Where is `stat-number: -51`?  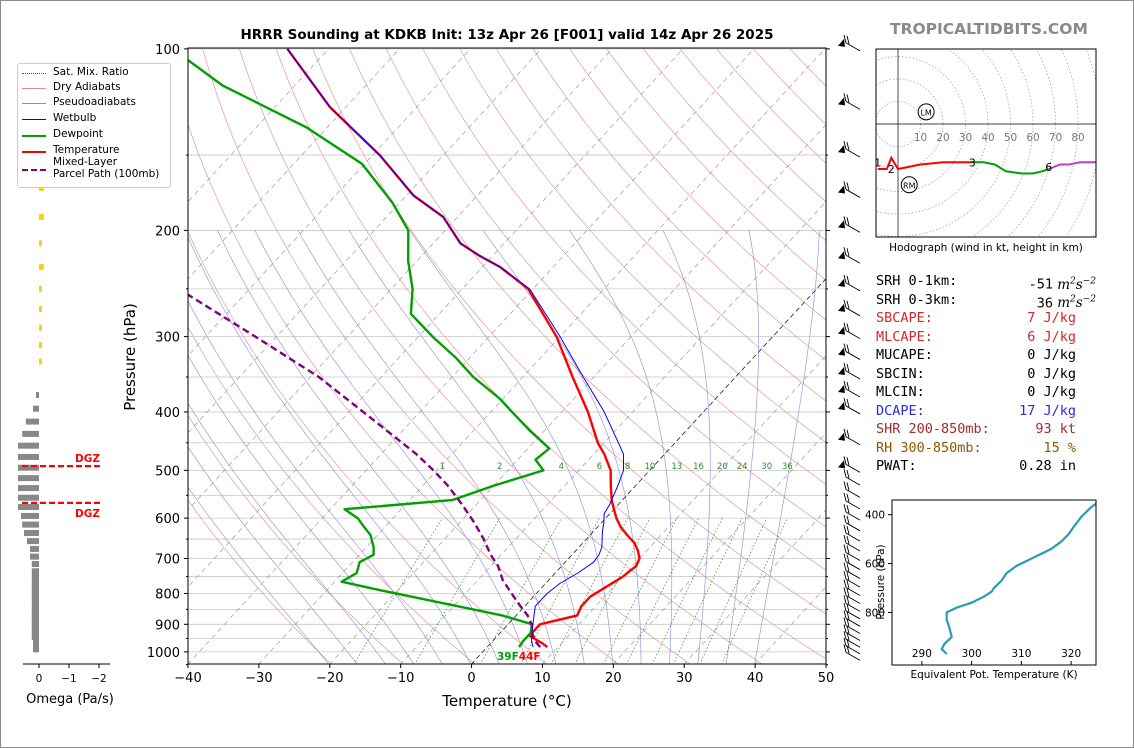 stat-number: -51 is located at coordinates (1040, 284).